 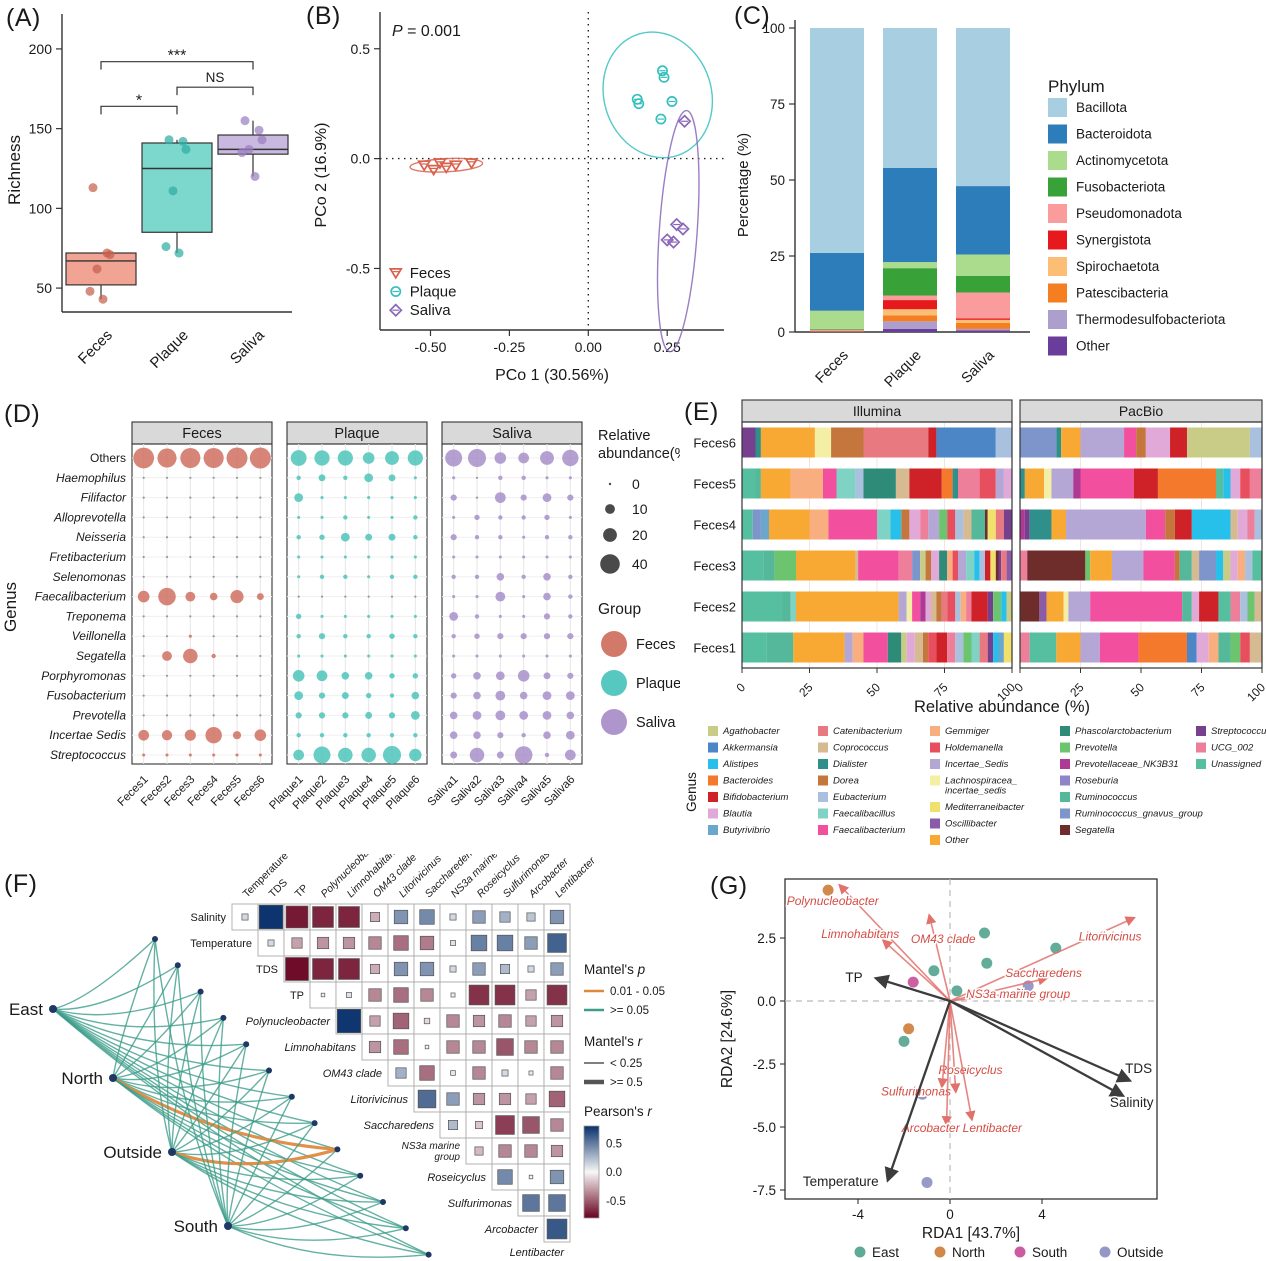 What do you see at coordinates (480, 1204) in the screenshot?
I see `matrix-row-label: Sulfurimonas` at bounding box center [480, 1204].